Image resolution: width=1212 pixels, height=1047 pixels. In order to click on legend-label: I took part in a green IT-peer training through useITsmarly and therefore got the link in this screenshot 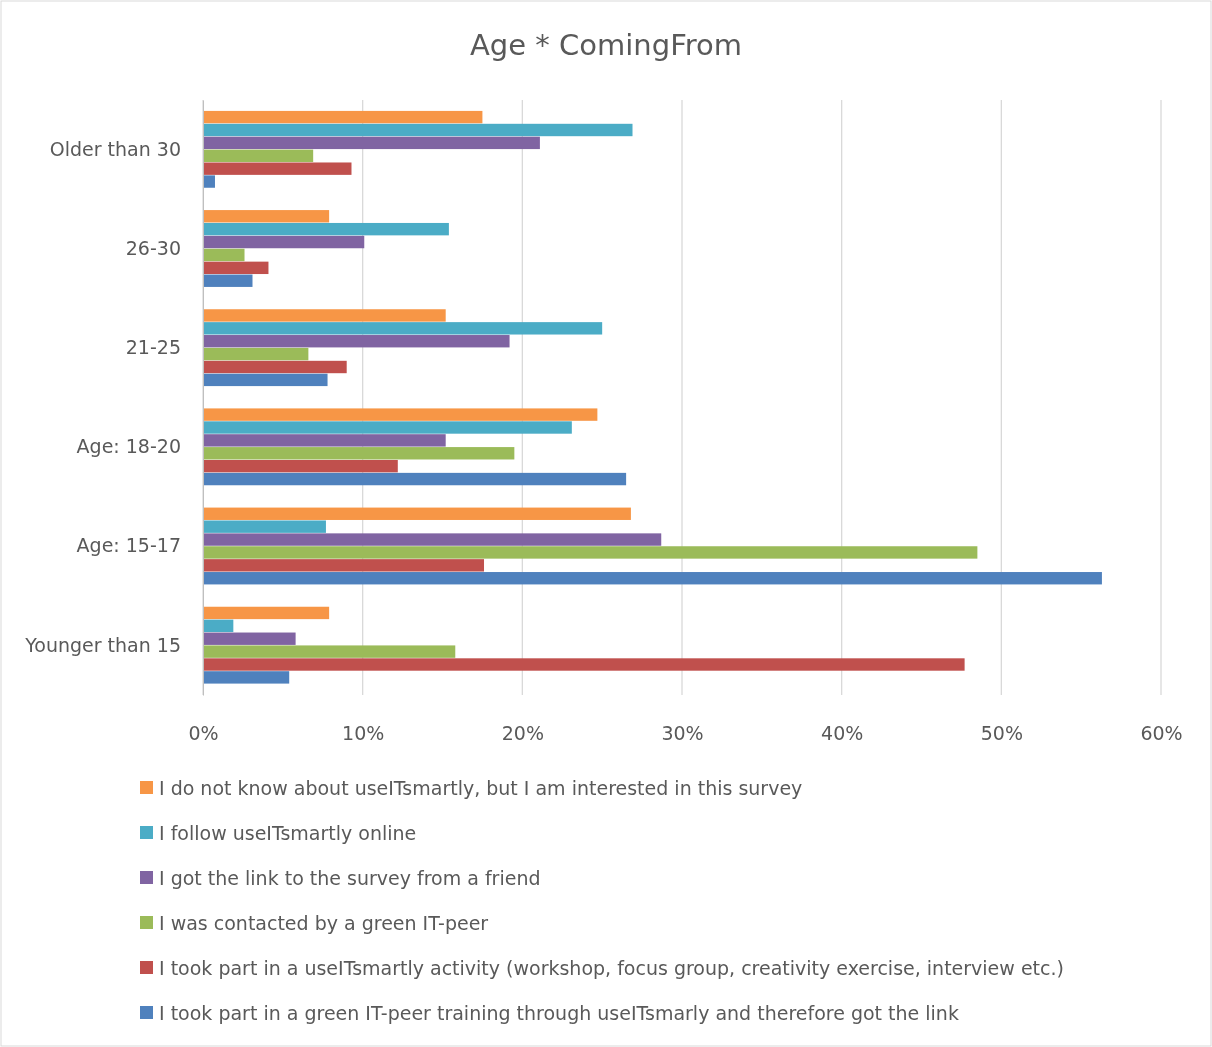, I will do `click(559, 1012)`.